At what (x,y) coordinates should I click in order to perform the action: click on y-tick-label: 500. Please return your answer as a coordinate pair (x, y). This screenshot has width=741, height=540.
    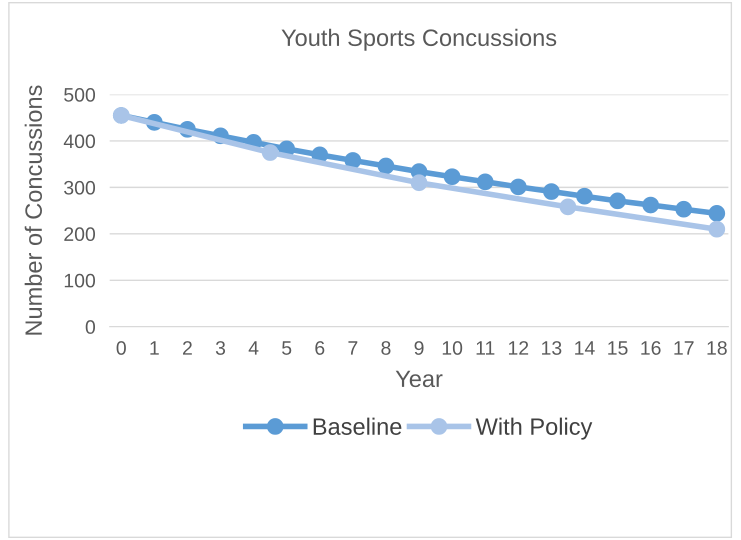
    Looking at the image, I should click on (80, 95).